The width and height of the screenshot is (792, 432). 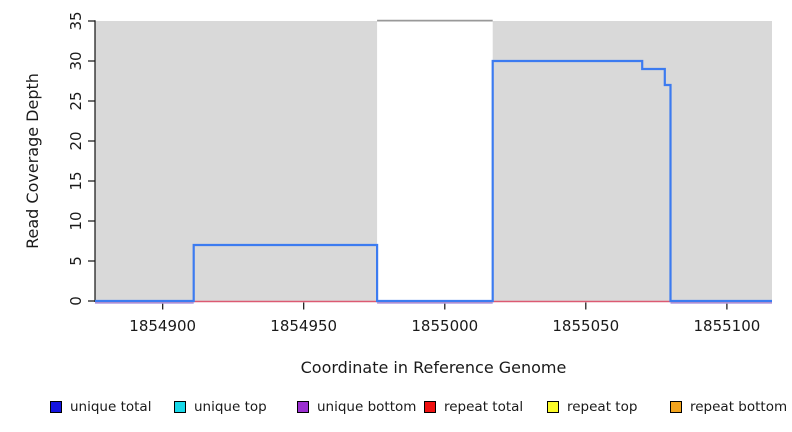 I want to click on legend-item-label: unique total, so click(x=111, y=407).